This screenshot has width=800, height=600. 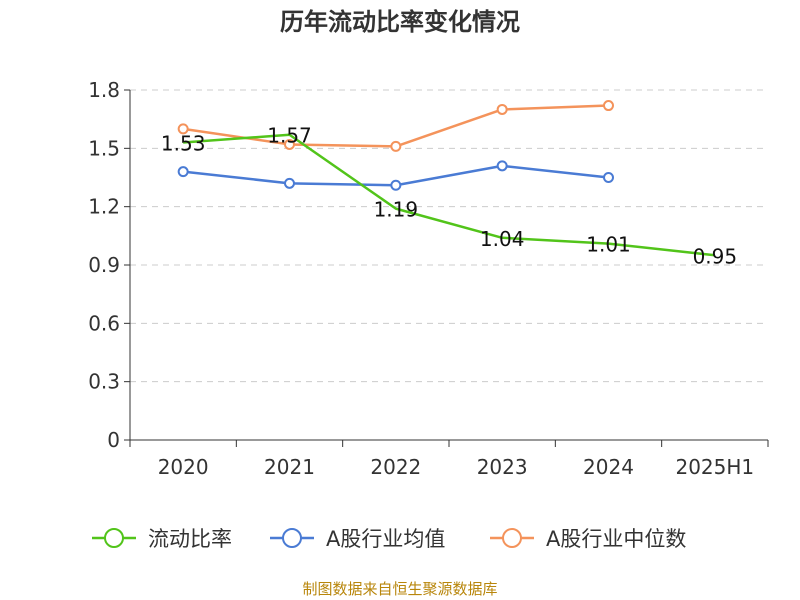 What do you see at coordinates (616, 539) in the screenshot?
I see `legend-label: A股行业中位数` at bounding box center [616, 539].